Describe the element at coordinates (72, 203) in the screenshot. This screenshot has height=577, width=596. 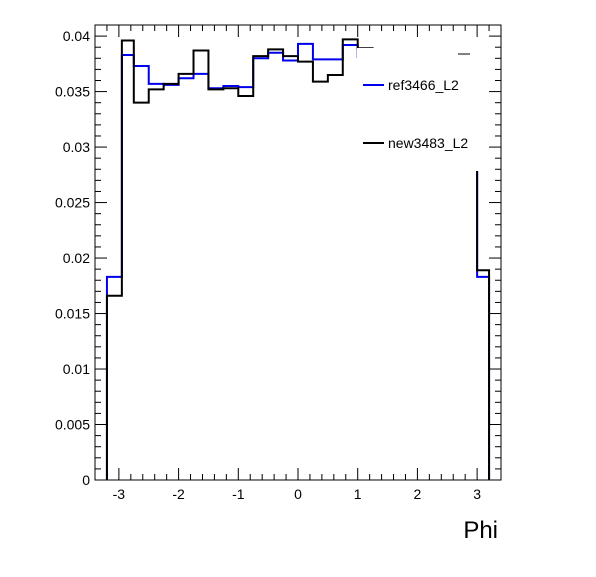
I see `y-tick-label: 0.025` at that location.